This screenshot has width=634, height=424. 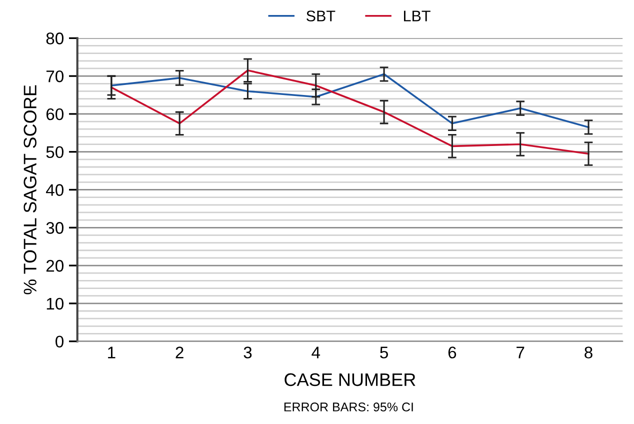 I want to click on y-tick-label: 80, so click(x=55, y=38).